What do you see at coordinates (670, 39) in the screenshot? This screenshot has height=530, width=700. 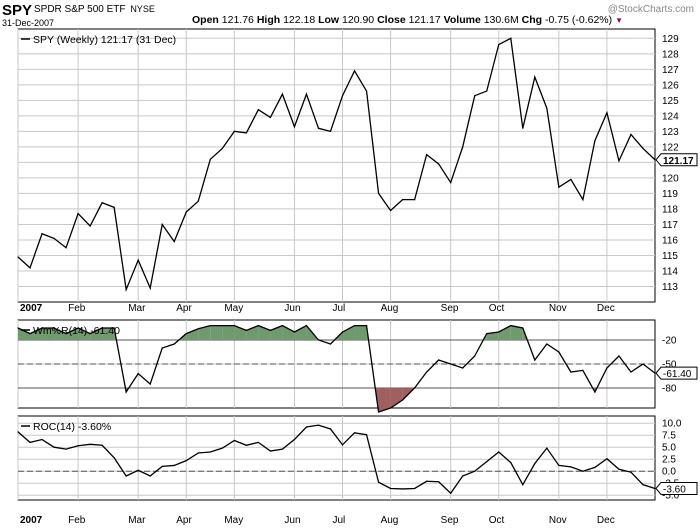 I see `price-y-tick-label: 129` at bounding box center [670, 39].